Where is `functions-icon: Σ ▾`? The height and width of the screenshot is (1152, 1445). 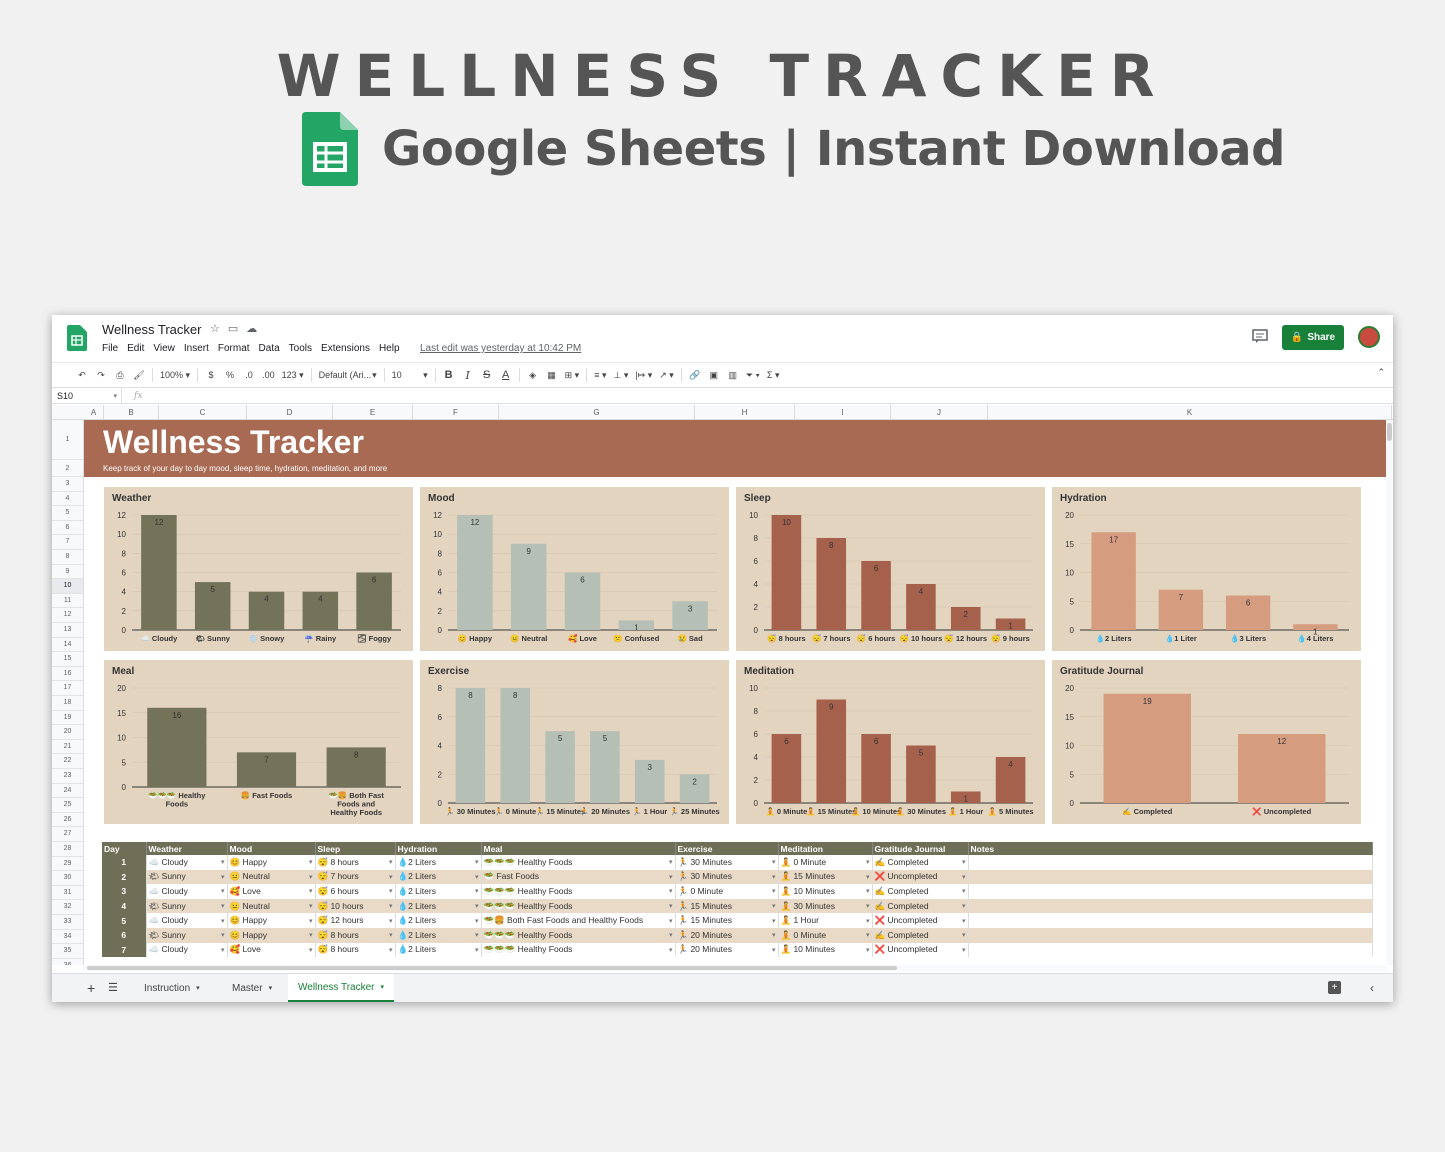 functions-icon: Σ ▾ is located at coordinates (773, 374).